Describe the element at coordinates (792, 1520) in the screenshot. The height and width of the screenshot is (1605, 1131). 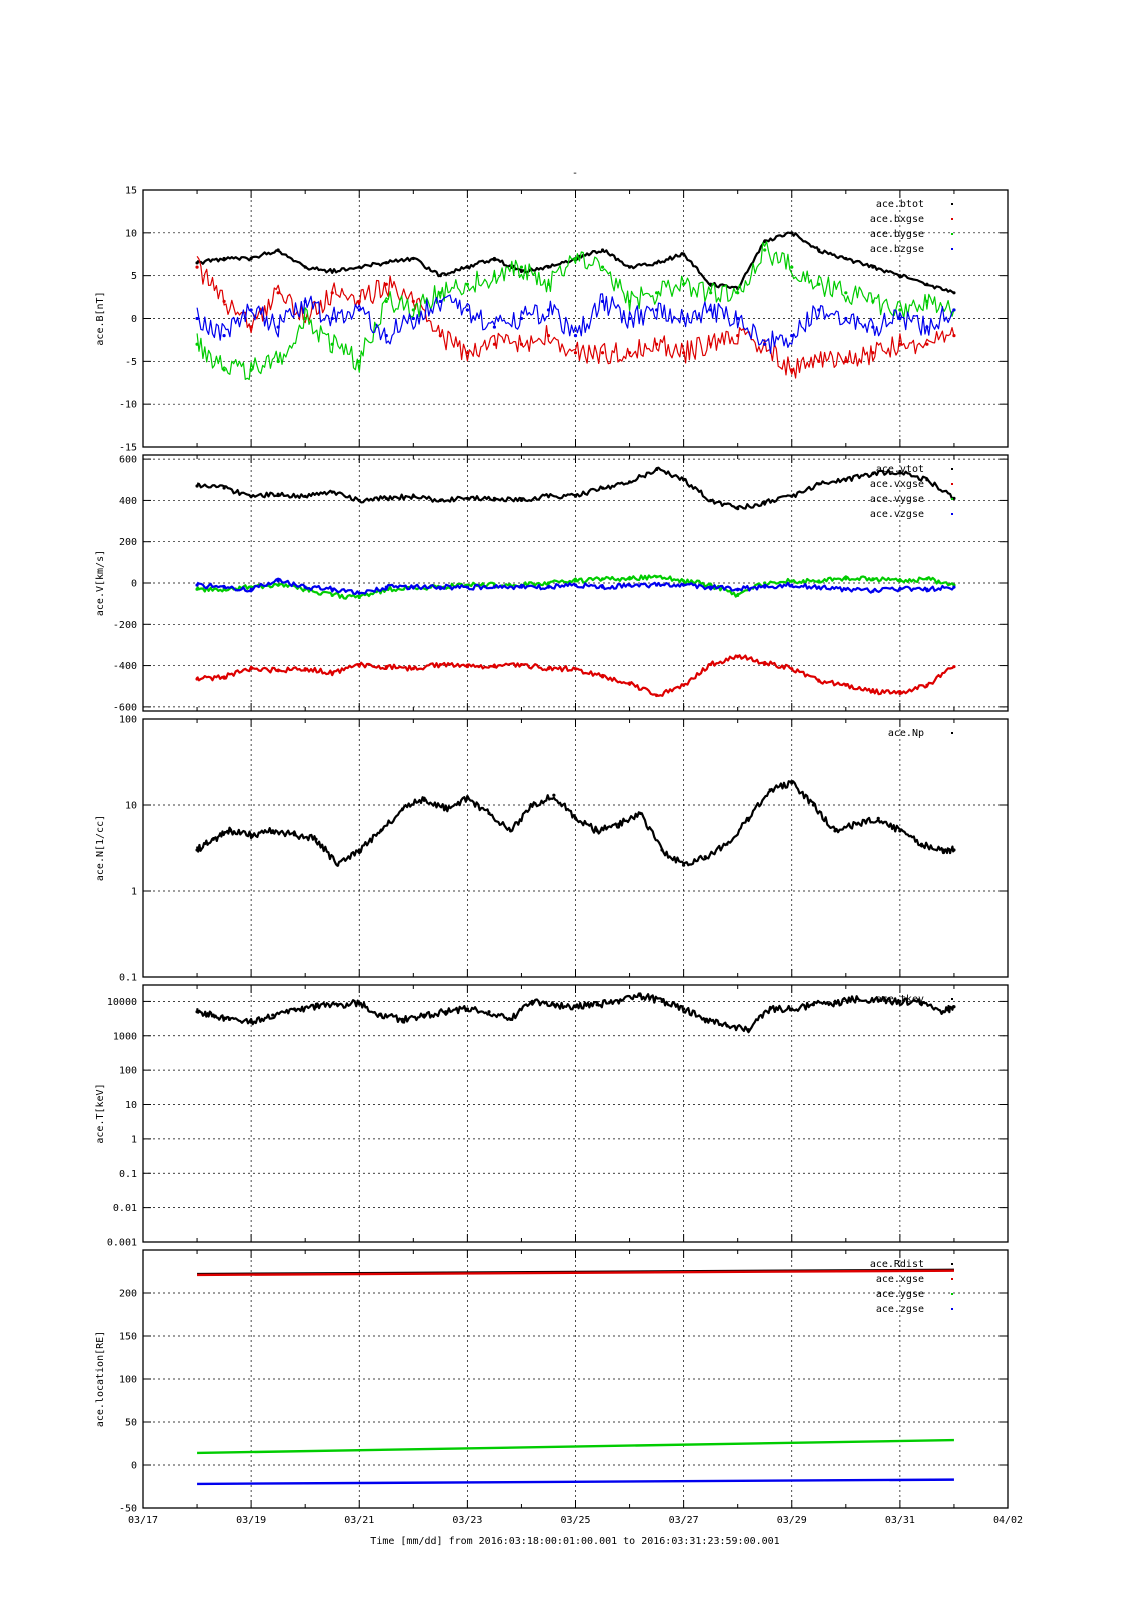
I see `x-tick-label: 03/29` at that location.